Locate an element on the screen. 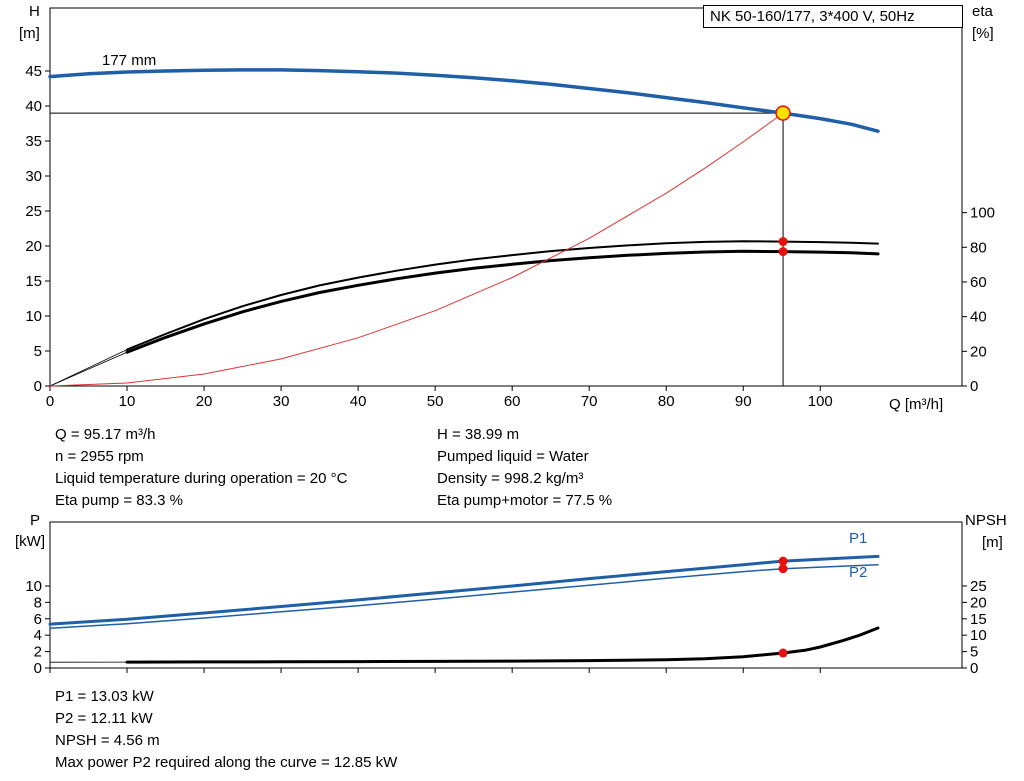 The height and width of the screenshot is (781, 1024). svg-text: 8 is located at coordinates (38, 602).